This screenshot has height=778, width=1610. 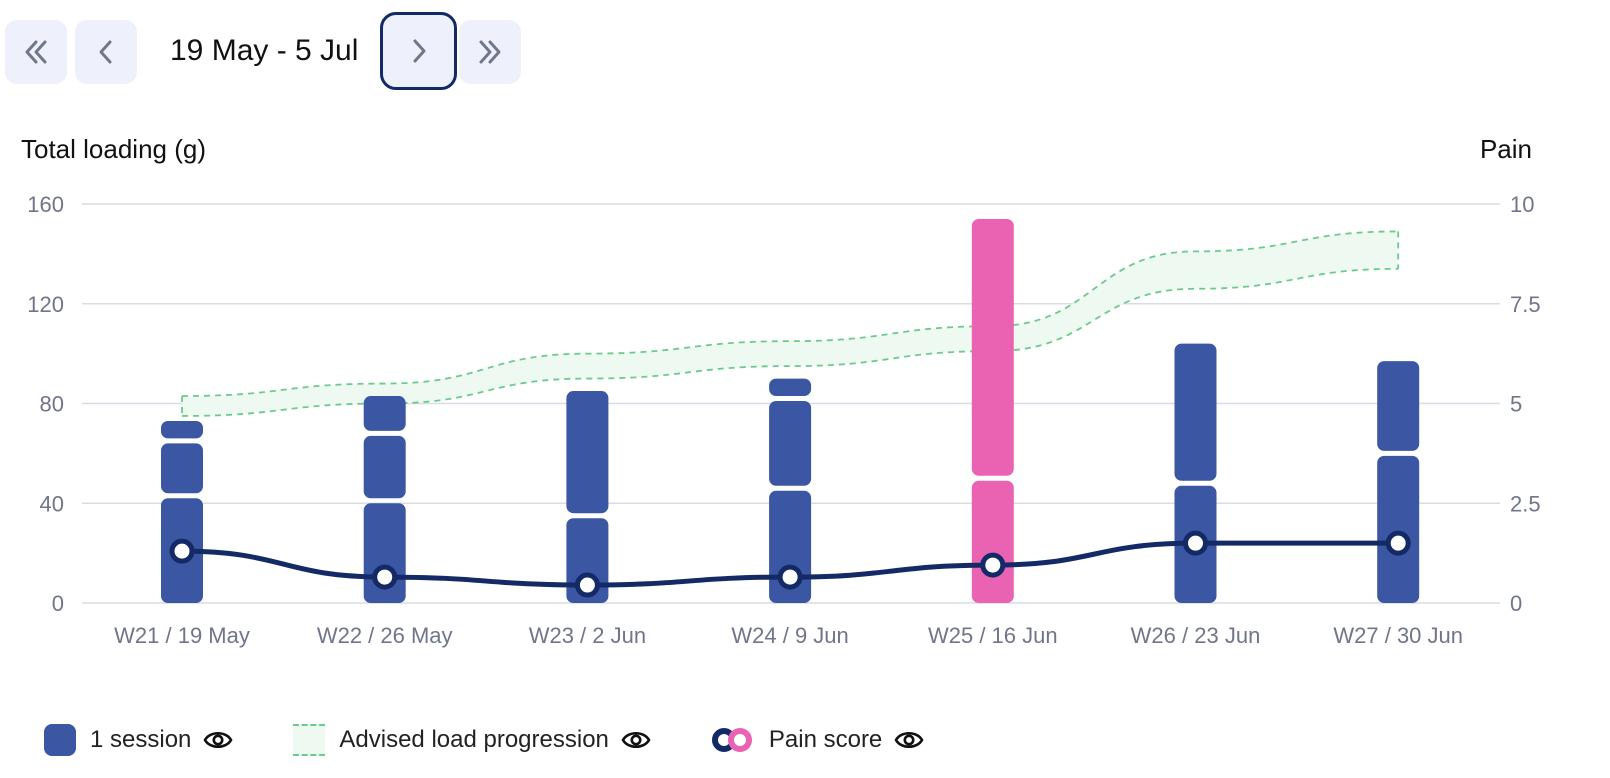 I want to click on next-page-button, so click(x=418, y=51).